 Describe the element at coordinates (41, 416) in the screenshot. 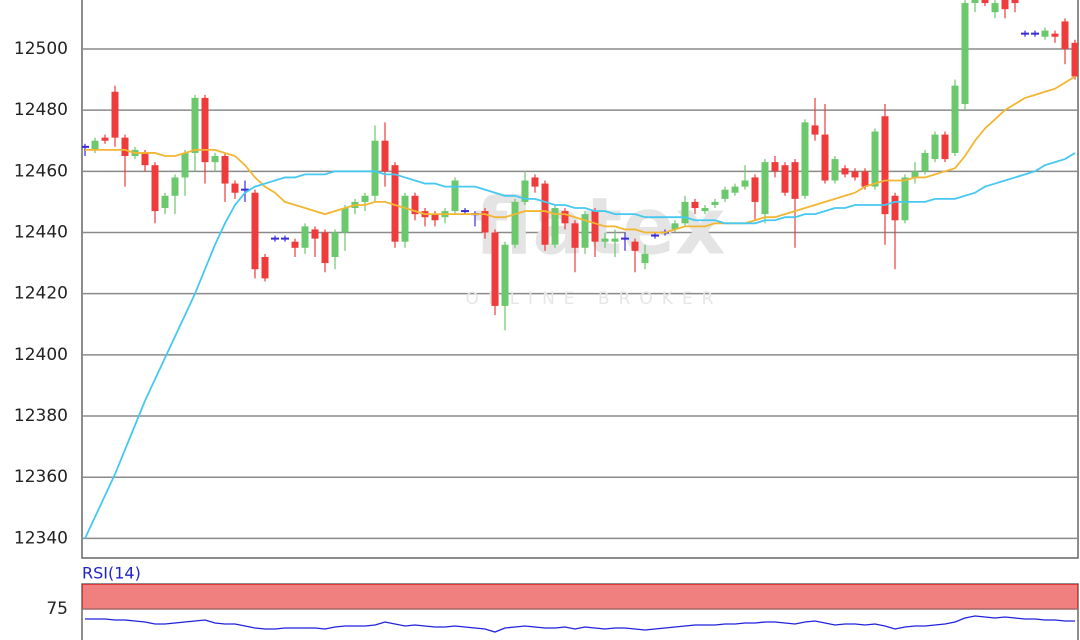

I see `y-tick-label: 12380` at that location.